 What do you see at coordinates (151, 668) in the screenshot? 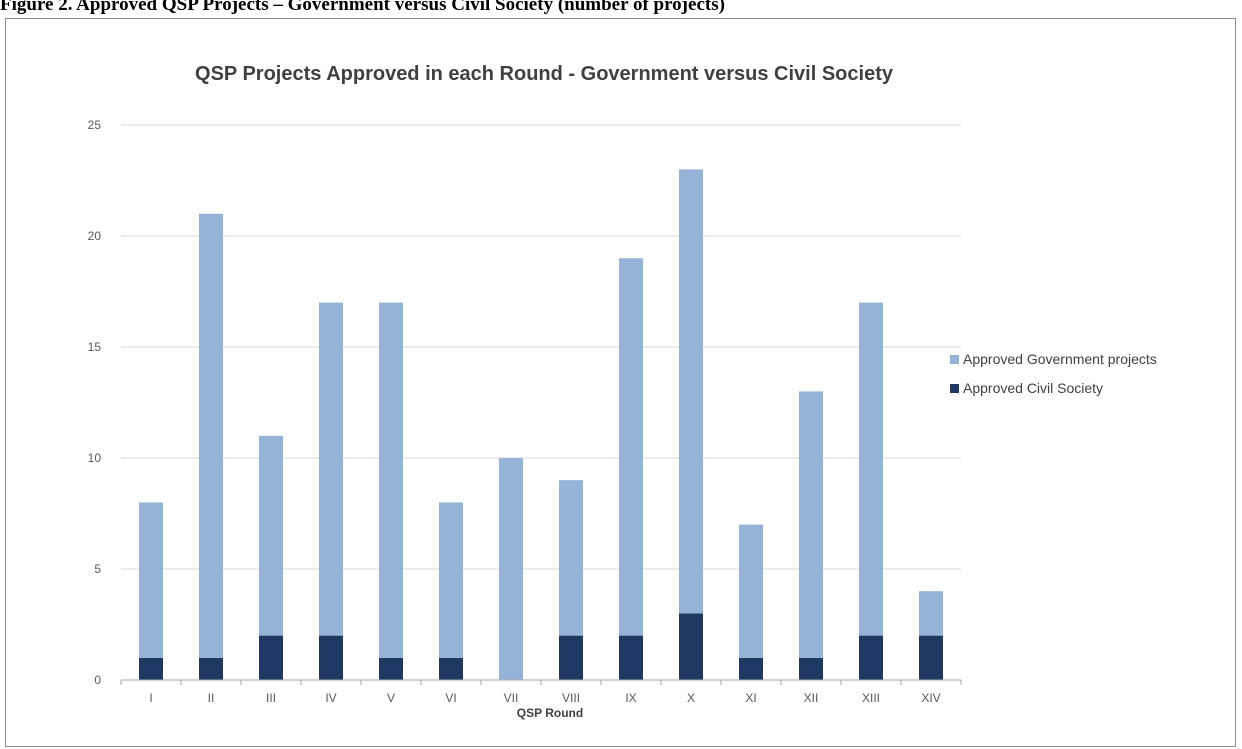
I see `bar-civil-society-I` at bounding box center [151, 668].